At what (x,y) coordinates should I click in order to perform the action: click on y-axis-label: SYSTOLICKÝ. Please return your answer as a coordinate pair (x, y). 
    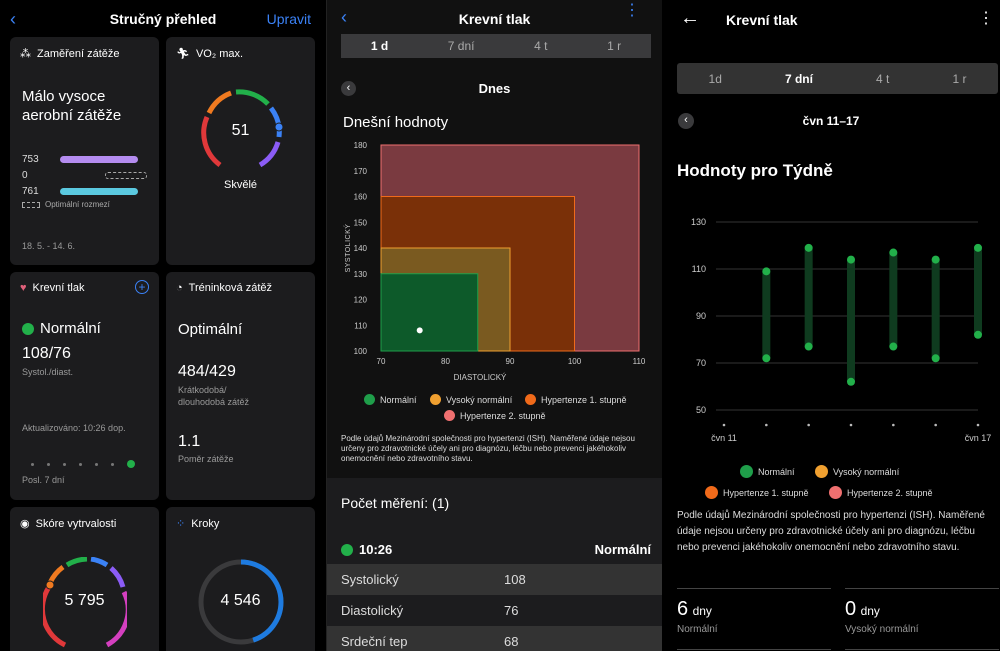
    Looking at the image, I should click on (347, 248).